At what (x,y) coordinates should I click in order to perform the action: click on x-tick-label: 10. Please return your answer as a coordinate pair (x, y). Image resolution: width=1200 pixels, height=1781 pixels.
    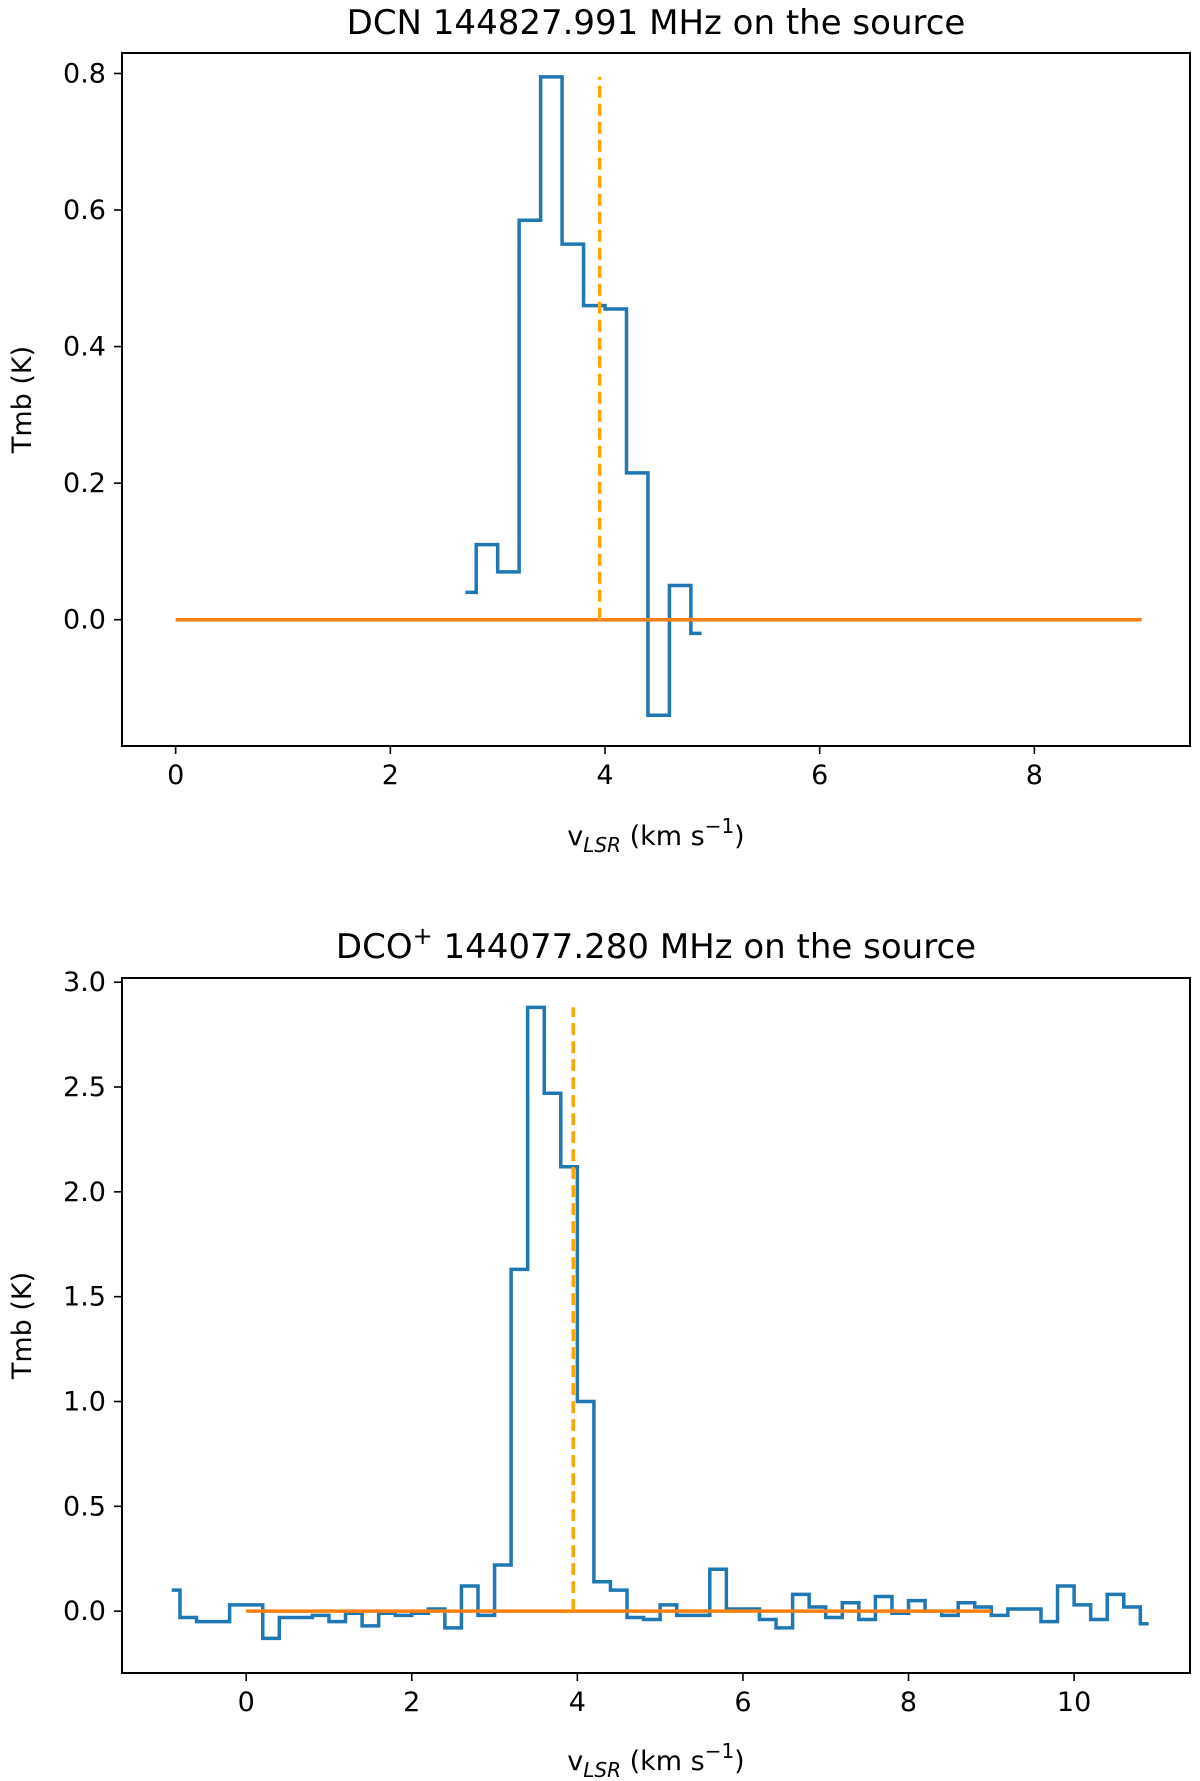
    Looking at the image, I should click on (1074, 1702).